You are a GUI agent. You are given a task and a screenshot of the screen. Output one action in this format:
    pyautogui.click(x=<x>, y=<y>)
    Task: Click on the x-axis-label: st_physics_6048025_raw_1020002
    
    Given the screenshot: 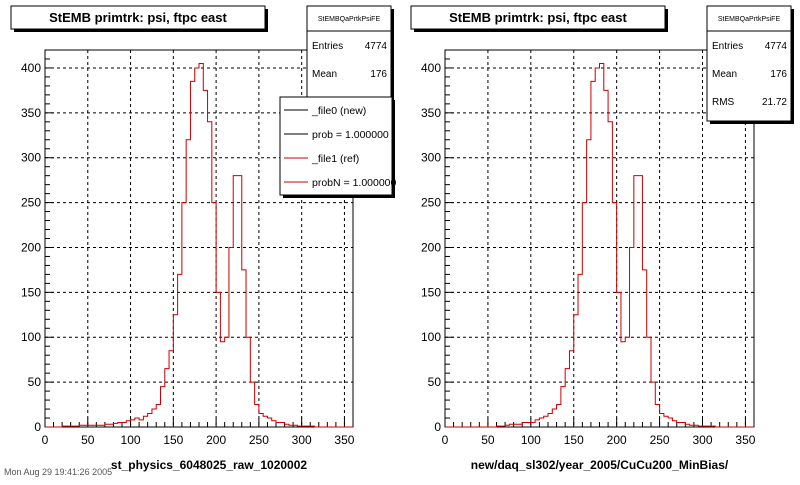 What is the action you would take?
    pyautogui.click(x=209, y=465)
    